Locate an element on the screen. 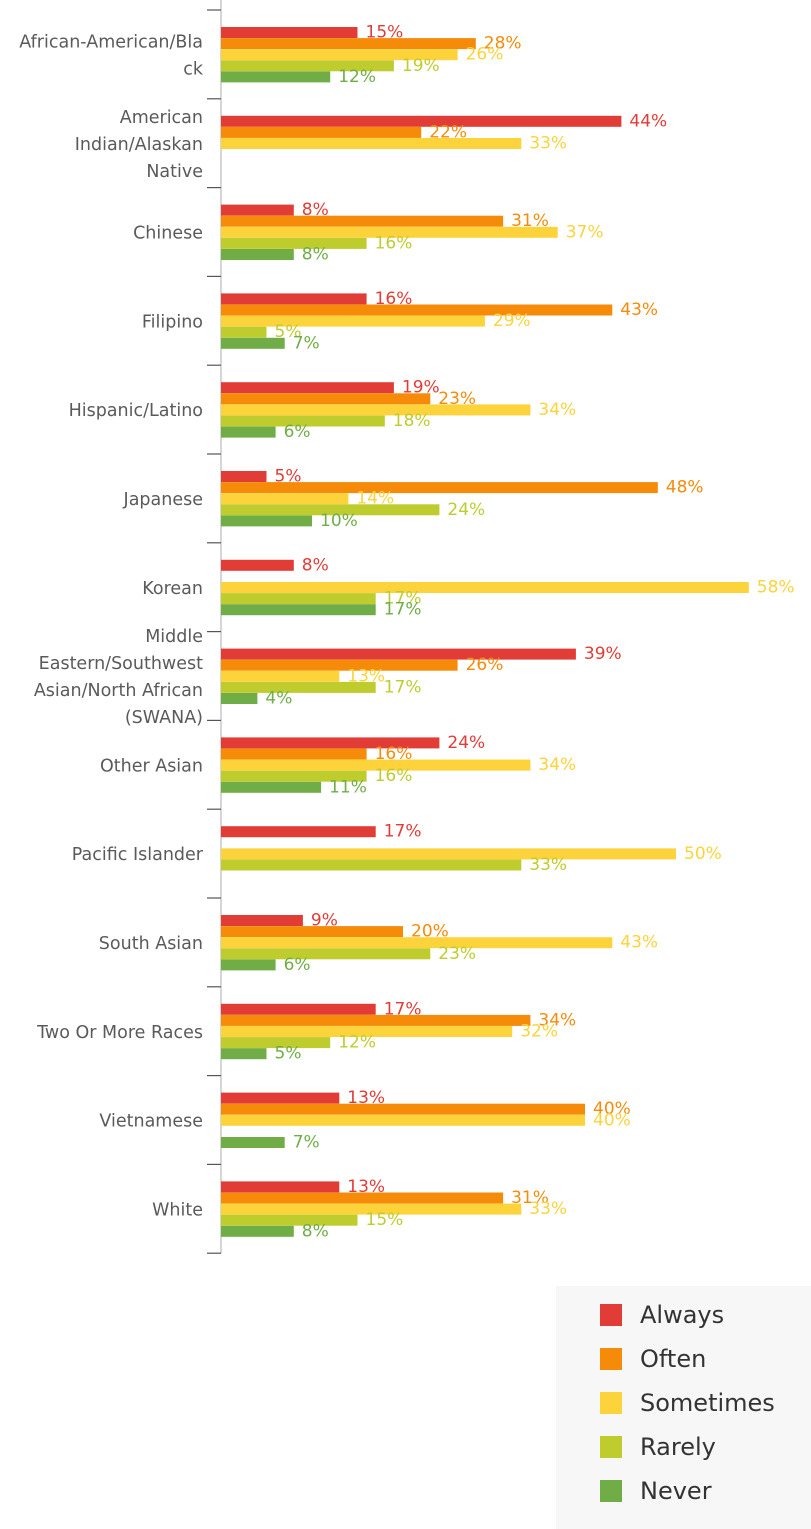  data-label-american-indian-alaskan-native-always: 44% is located at coordinates (648, 121).